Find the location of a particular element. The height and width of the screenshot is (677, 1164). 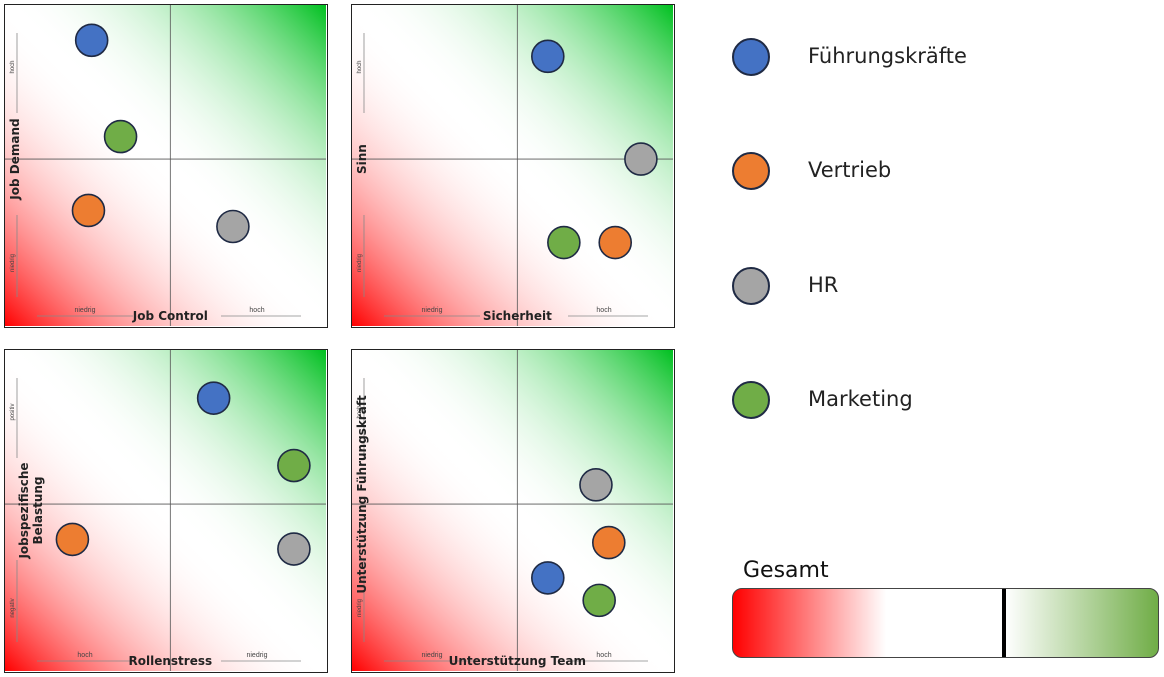

chart-sinn-vs-sicherheit: niedrig hoch Sicherheit hoch niedrig Sinn is located at coordinates (513, 166).